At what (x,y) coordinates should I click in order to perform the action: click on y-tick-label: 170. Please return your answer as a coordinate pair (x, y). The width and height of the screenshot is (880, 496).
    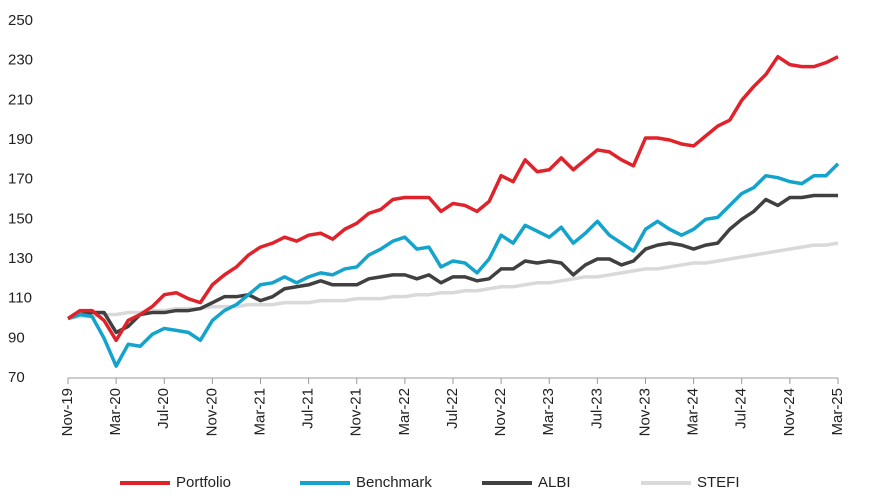
    Looking at the image, I should click on (20, 179).